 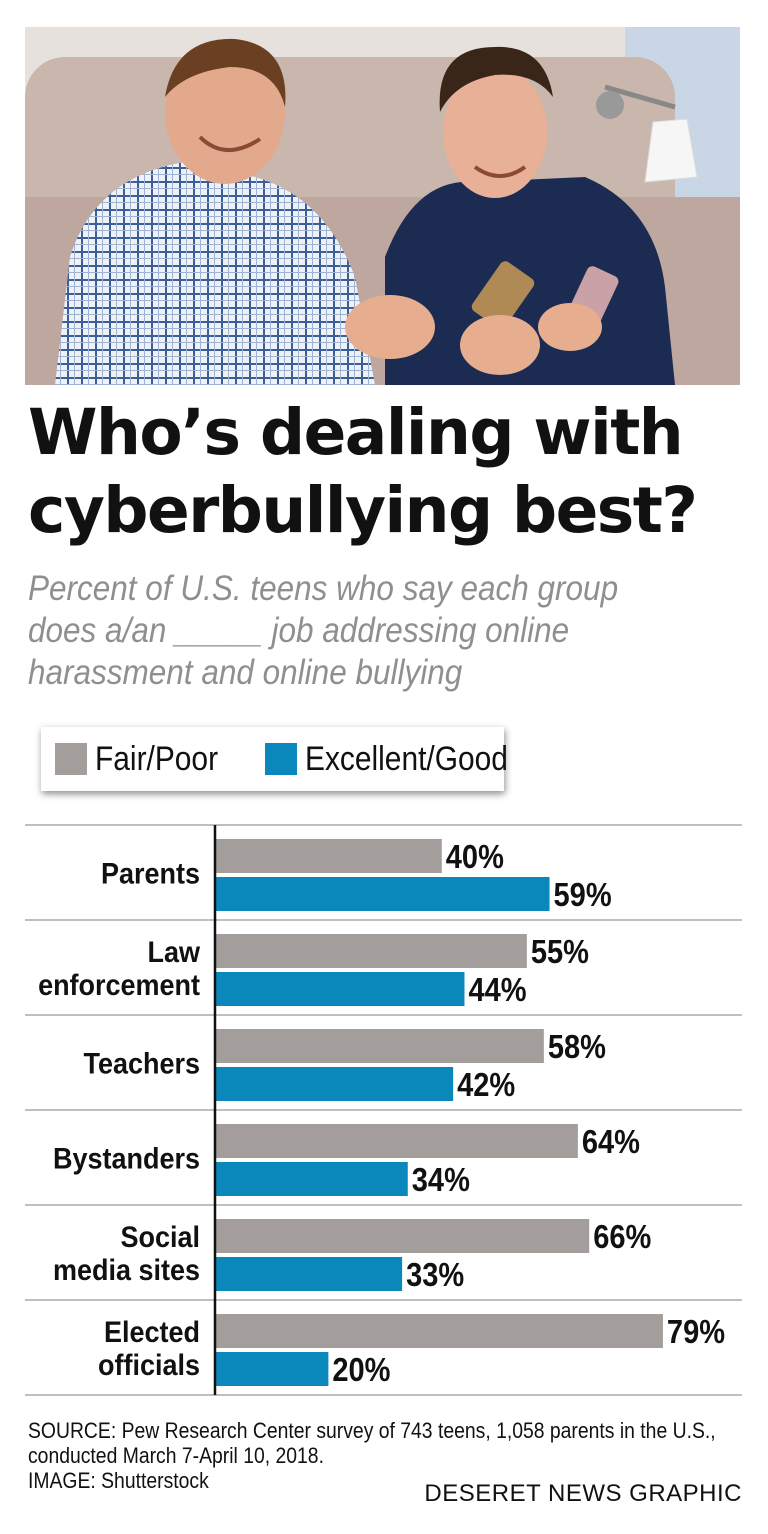 What do you see at coordinates (583, 1493) in the screenshot?
I see `graphic-credit: DESERET NEWS GRAPHIC` at bounding box center [583, 1493].